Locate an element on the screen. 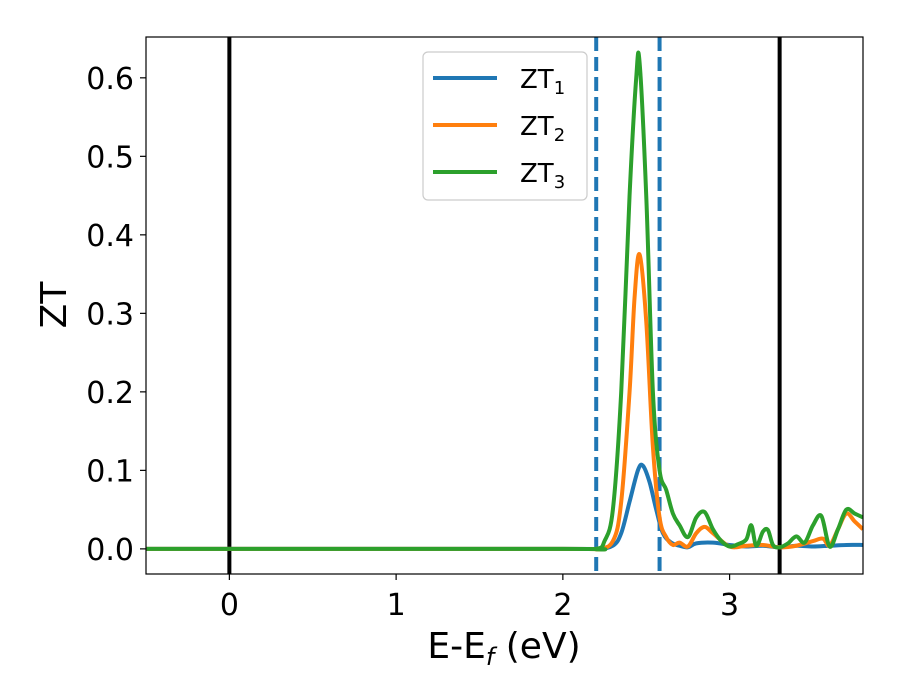 Image resolution: width=900 pixels, height=700 pixels. legend-label-zt3: ZT3 is located at coordinates (542, 176).